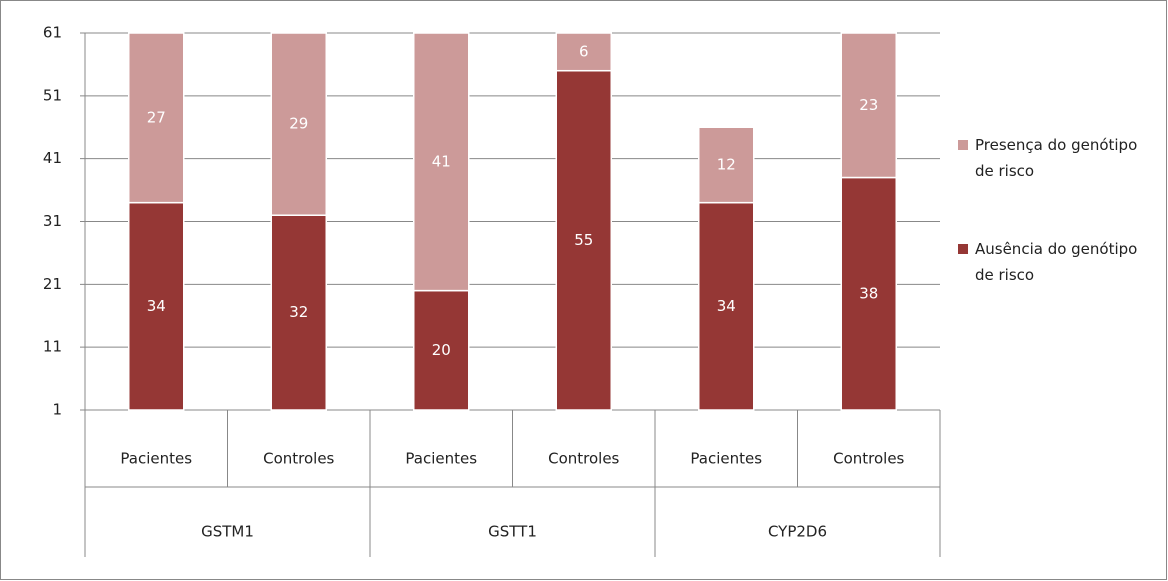  What do you see at coordinates (1056, 158) in the screenshot?
I see `legend-label: Presença do genótipo de risco` at bounding box center [1056, 158].